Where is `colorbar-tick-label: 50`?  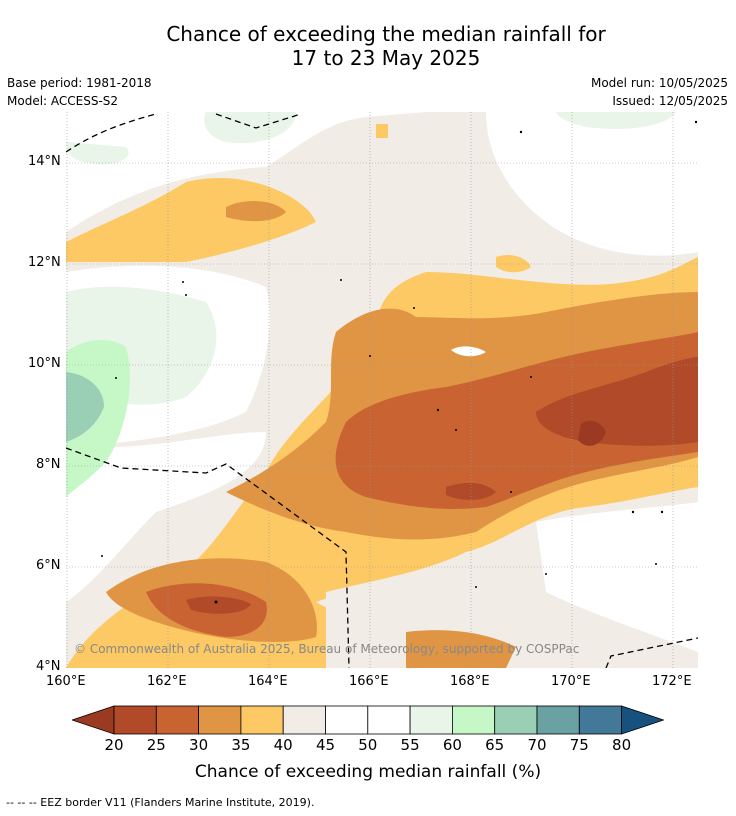
colorbar-tick-label: 50 is located at coordinates (368, 745).